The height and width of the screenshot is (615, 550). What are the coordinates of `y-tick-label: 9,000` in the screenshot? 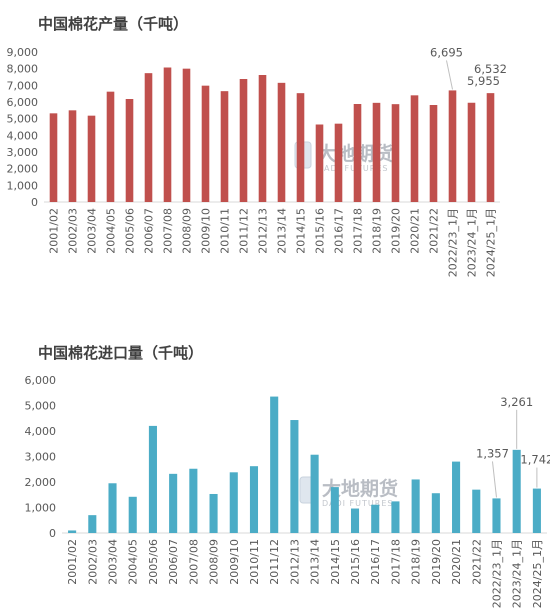 It's located at (23, 52).